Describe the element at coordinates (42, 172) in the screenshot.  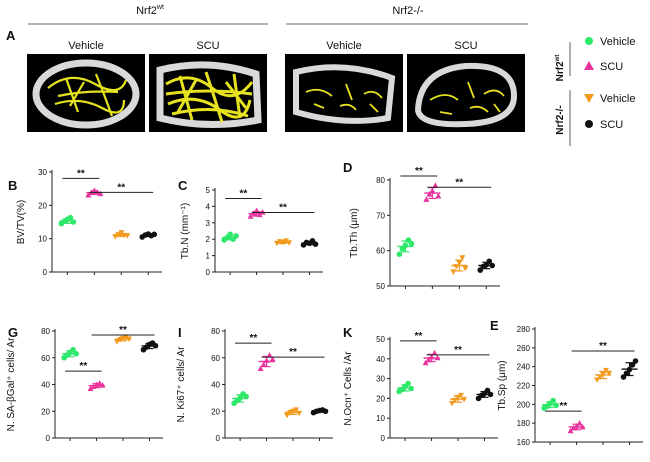
I see `y-tick-label: 30` at that location.